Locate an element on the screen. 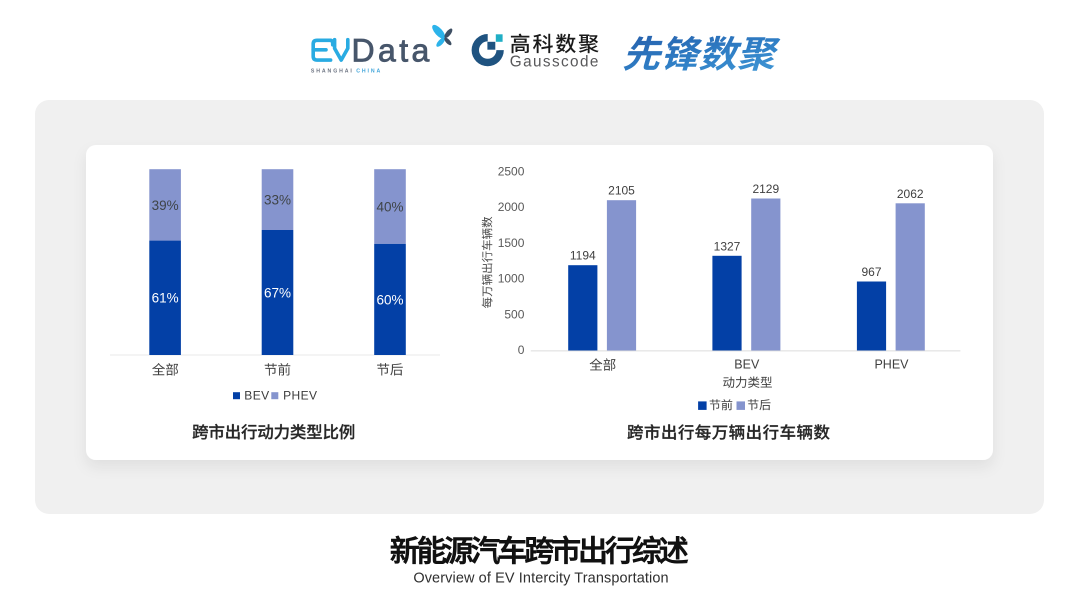 Image resolution: width=1080 pixels, height=608 pixels. svg-text: 39% is located at coordinates (165, 205).